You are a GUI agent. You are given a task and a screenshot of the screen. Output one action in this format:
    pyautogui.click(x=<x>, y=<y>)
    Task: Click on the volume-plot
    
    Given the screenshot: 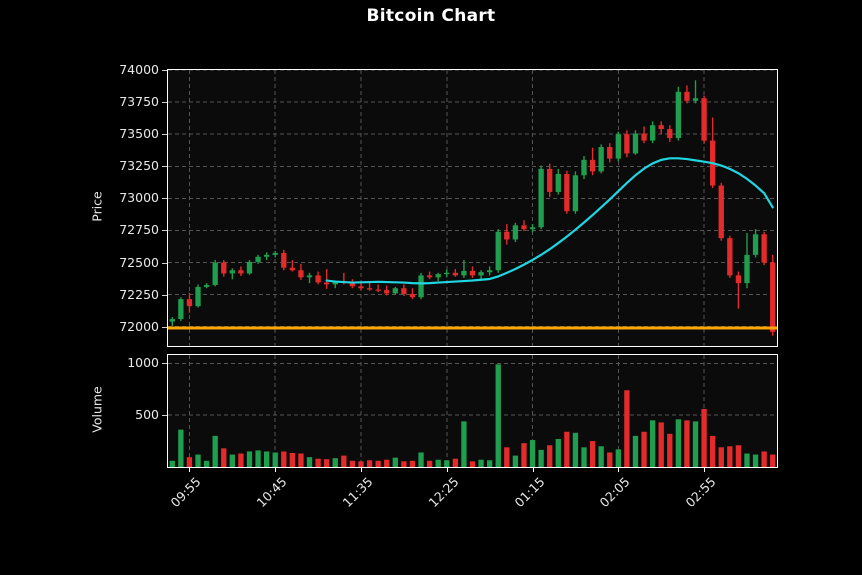 What is the action you would take?
    pyautogui.click(x=472, y=411)
    